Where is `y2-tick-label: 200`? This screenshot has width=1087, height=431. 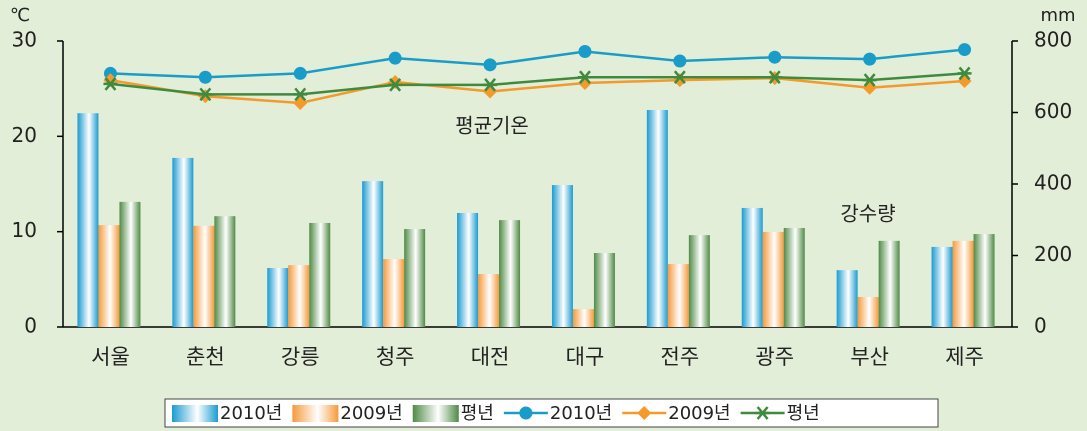
y2-tick-label: 200 is located at coordinates (1053, 254).